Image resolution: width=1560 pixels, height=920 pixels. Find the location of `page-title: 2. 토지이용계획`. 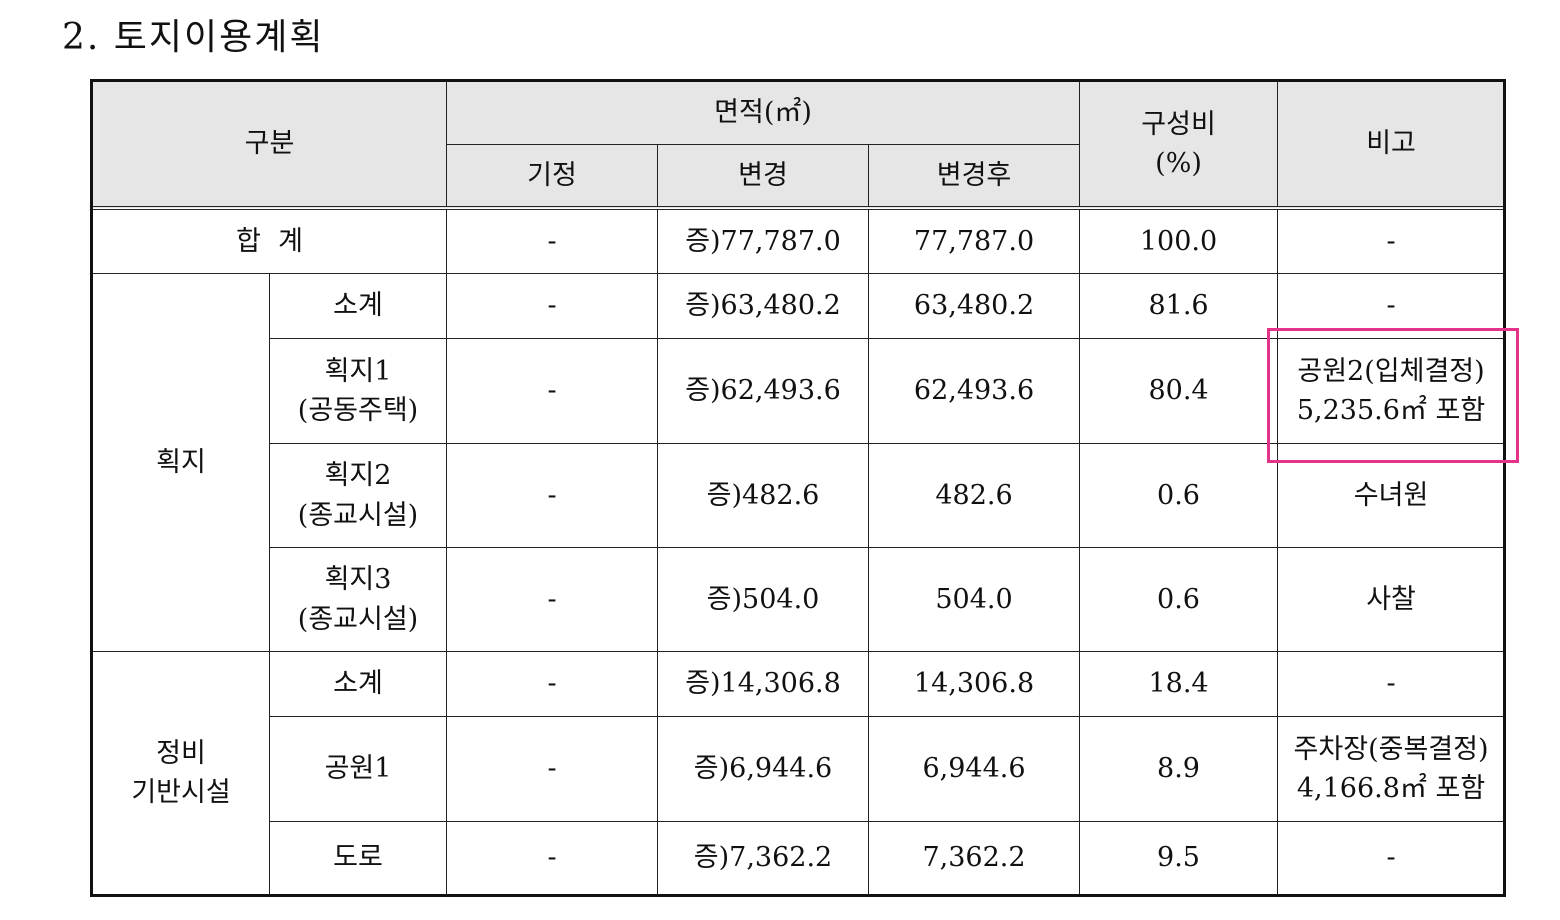

page-title: 2. 토지이용계획 is located at coordinates (193, 37).